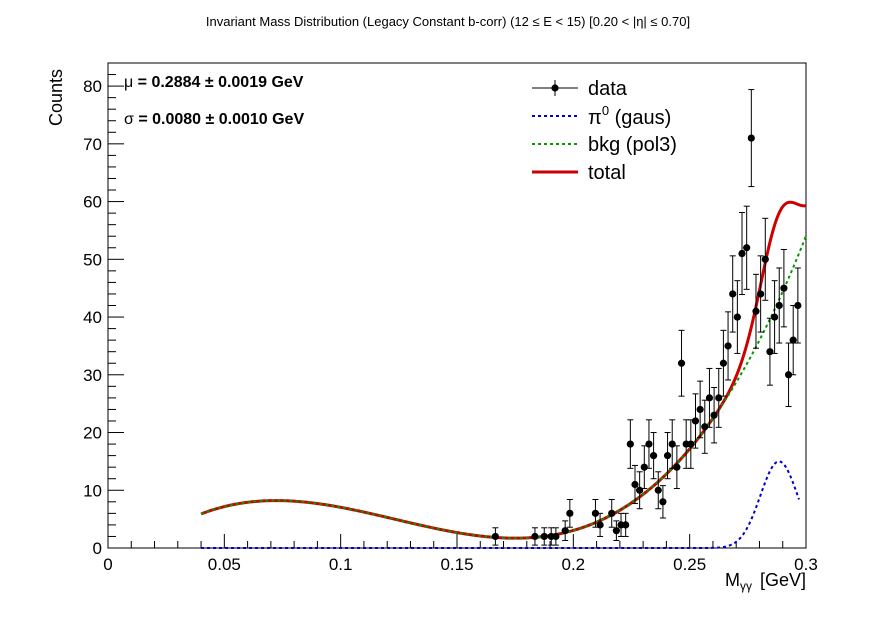  What do you see at coordinates (640, 118) in the screenshot?
I see `legend-signal-suffix: (gaus)` at bounding box center [640, 118].